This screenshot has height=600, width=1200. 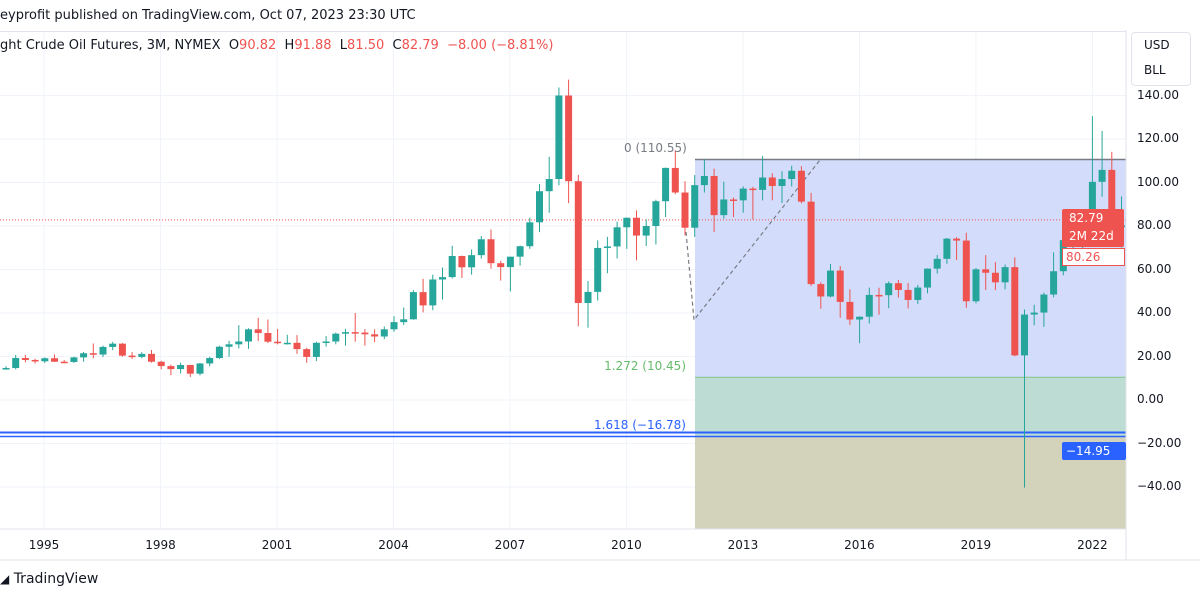 What do you see at coordinates (1092, 545) in the screenshot?
I see `x-tick-label: 2022` at bounding box center [1092, 545].